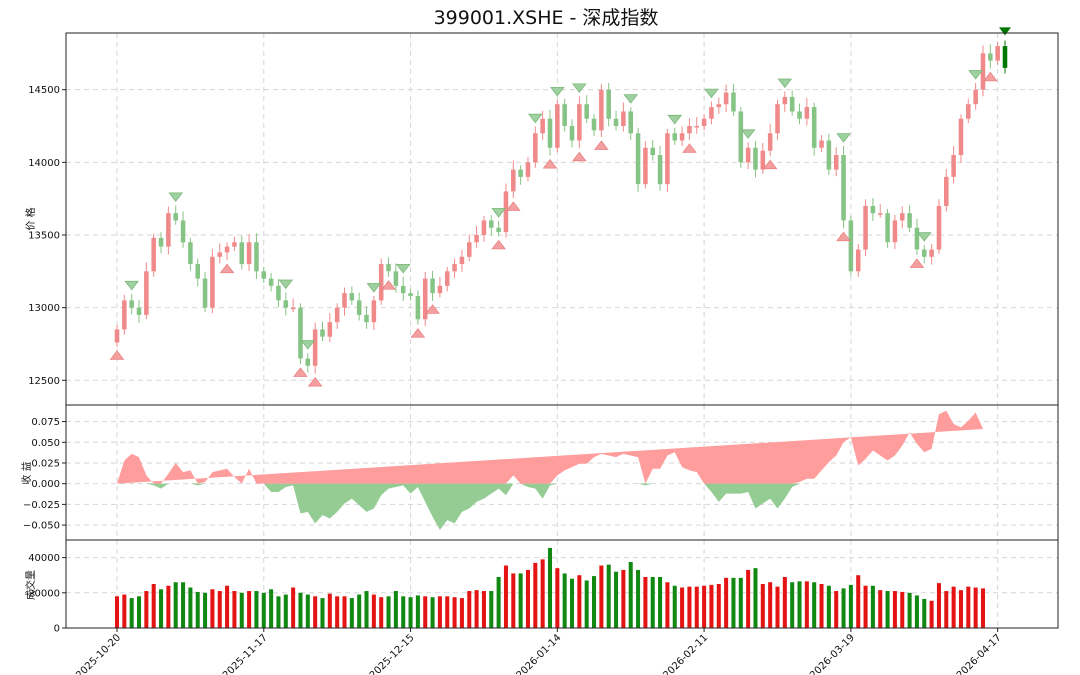 The height and width of the screenshot is (675, 1080). Describe the element at coordinates (44, 381) in the screenshot. I see `price-tick-label: 12500` at that location.